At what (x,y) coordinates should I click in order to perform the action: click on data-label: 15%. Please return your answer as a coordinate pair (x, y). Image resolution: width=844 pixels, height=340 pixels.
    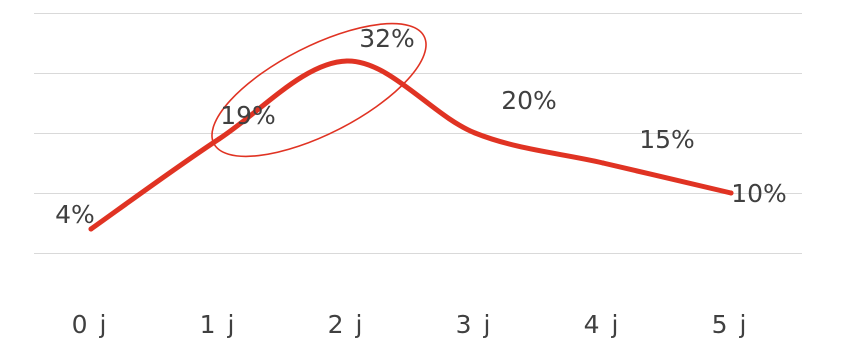
    Looking at the image, I should click on (667, 139).